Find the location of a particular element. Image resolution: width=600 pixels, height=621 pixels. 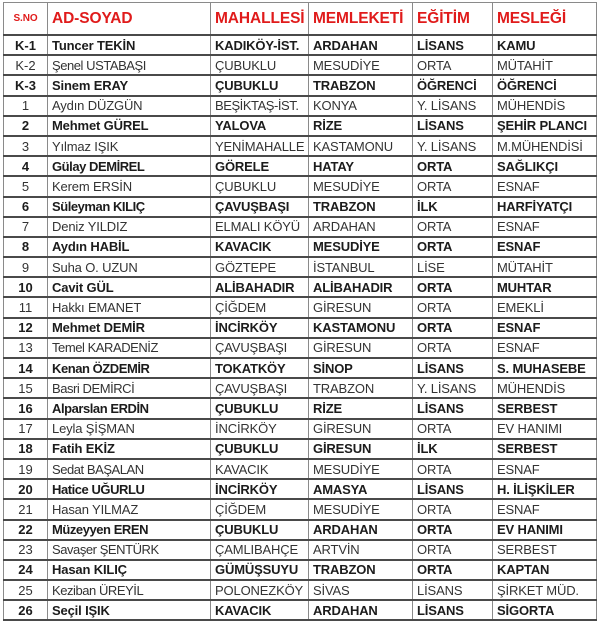

cell-name: Fatih EKİZ is located at coordinates (129, 448).